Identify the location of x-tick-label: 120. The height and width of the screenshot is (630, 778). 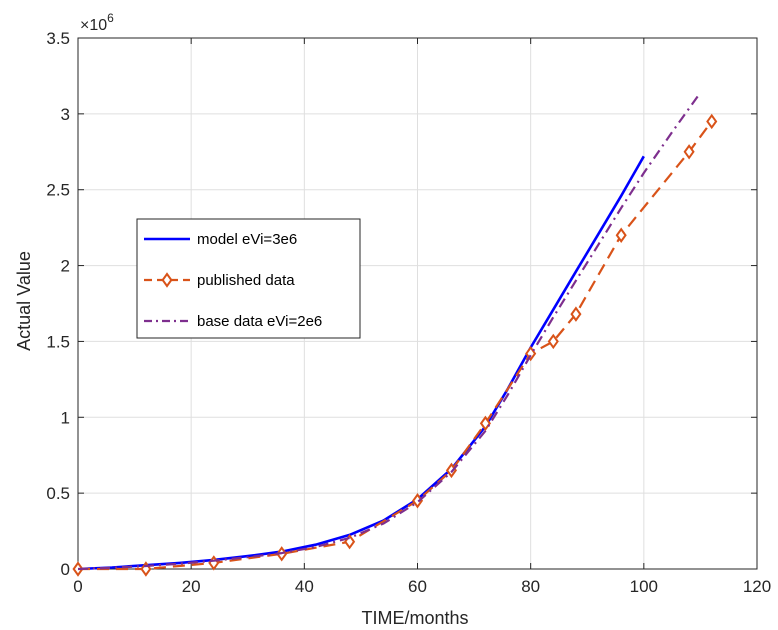
(757, 586).